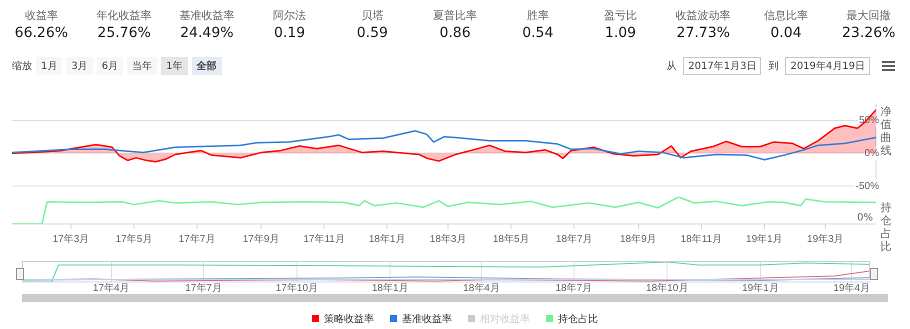 This screenshot has width=910, height=329. I want to click on category-label: 阿尔法, so click(290, 15).